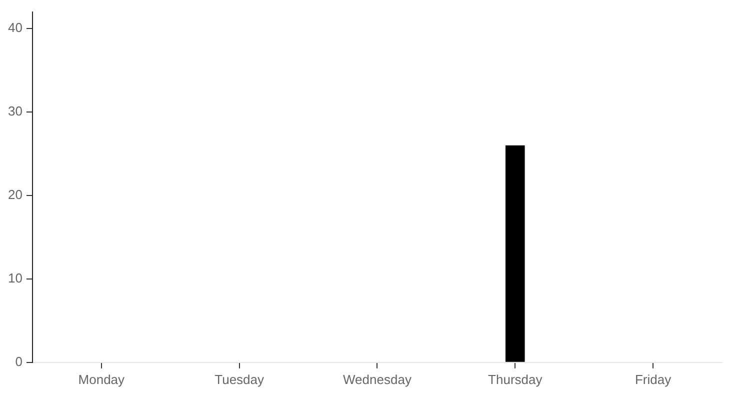  What do you see at coordinates (377, 379) in the screenshot?
I see `x-tick-label: Wednesday` at bounding box center [377, 379].